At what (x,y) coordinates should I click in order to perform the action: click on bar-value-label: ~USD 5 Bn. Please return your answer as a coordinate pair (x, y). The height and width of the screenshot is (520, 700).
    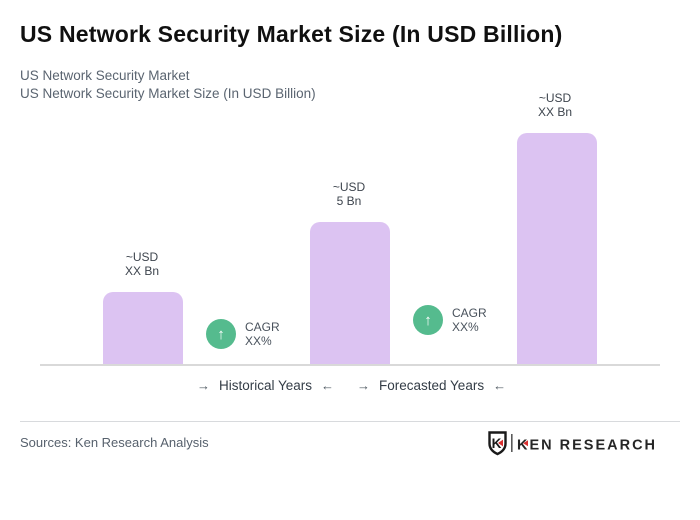
    Looking at the image, I should click on (349, 194).